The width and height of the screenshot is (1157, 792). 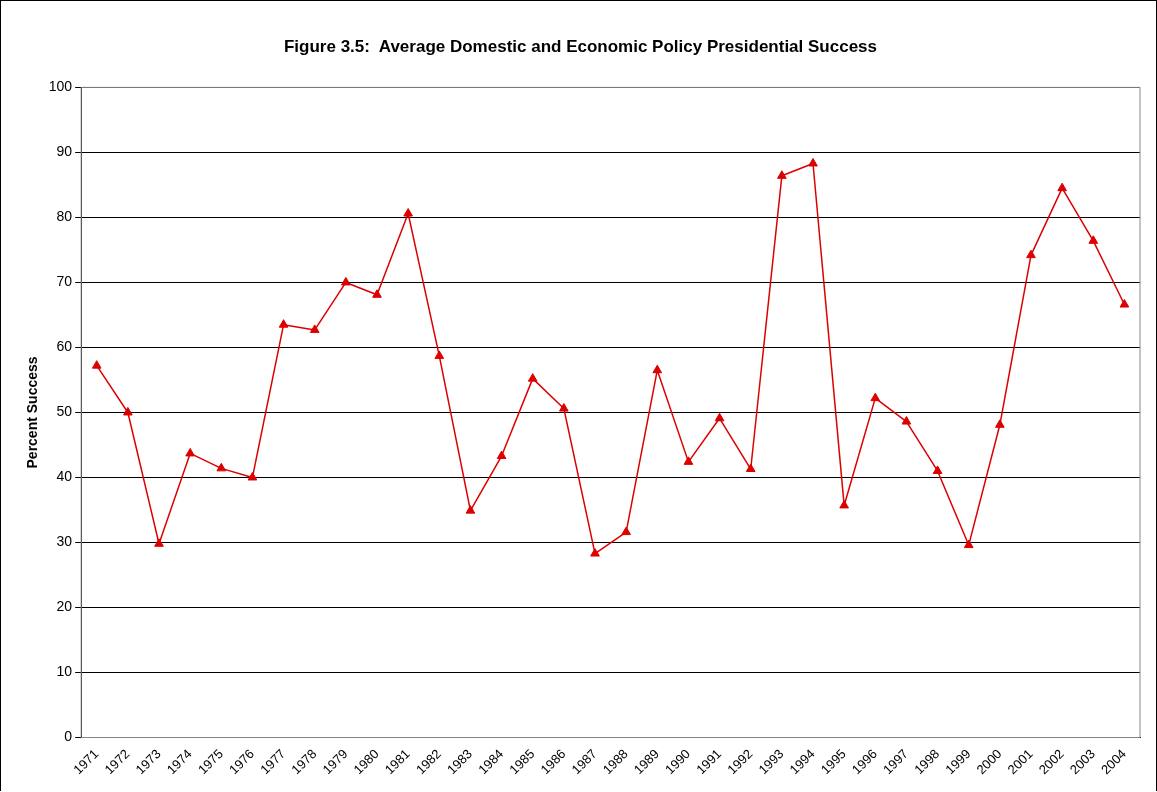 I want to click on y-tick-label: 50, so click(x=64, y=411).